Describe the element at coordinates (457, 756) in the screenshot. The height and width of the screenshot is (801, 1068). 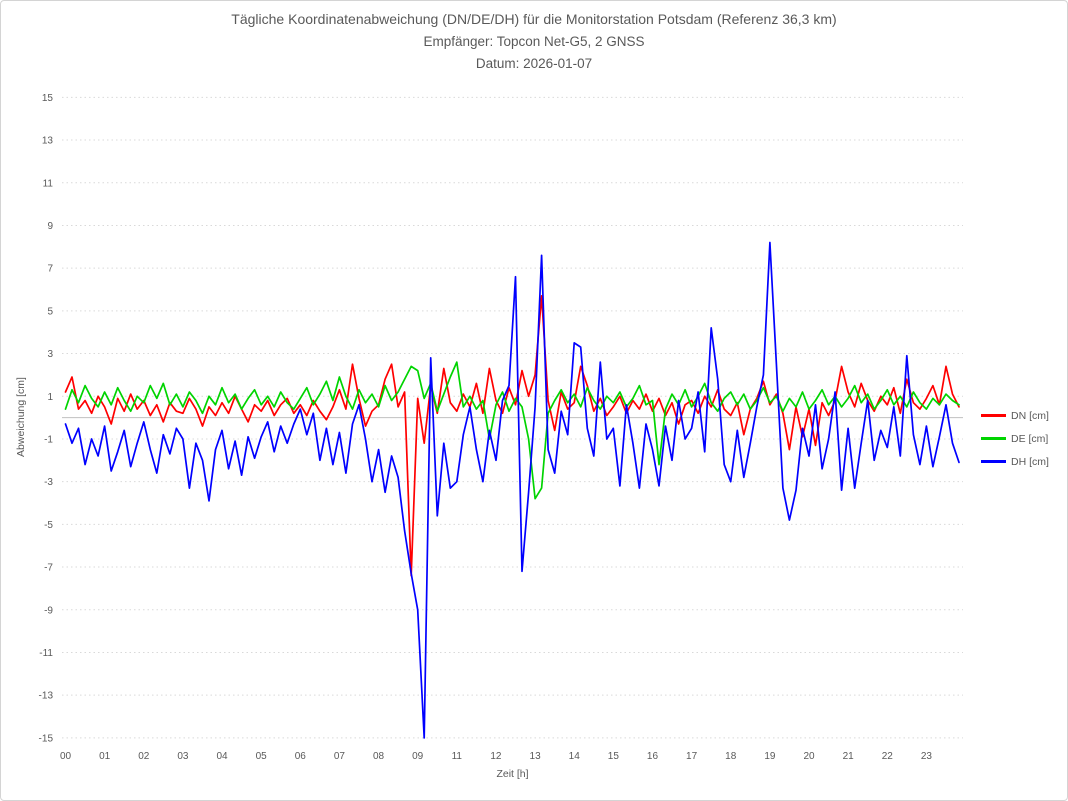
I see `x-tick-label: 11` at that location.